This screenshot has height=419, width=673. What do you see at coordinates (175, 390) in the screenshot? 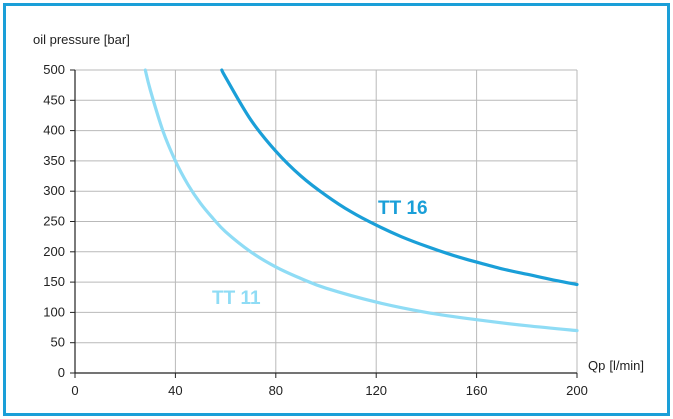
I see `x-tick-label: 40` at bounding box center [175, 390].